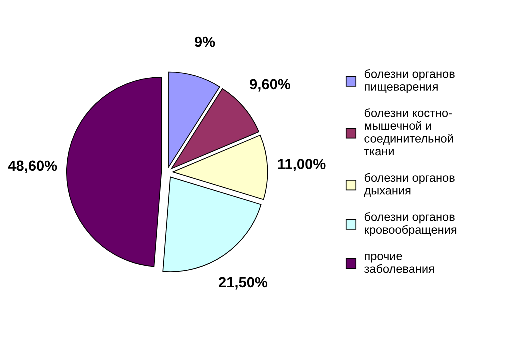 The image size is (523, 345). What do you see at coordinates (409, 82) in the screenshot?
I see `legend-label: болезни органов пищеварения` at bounding box center [409, 82].